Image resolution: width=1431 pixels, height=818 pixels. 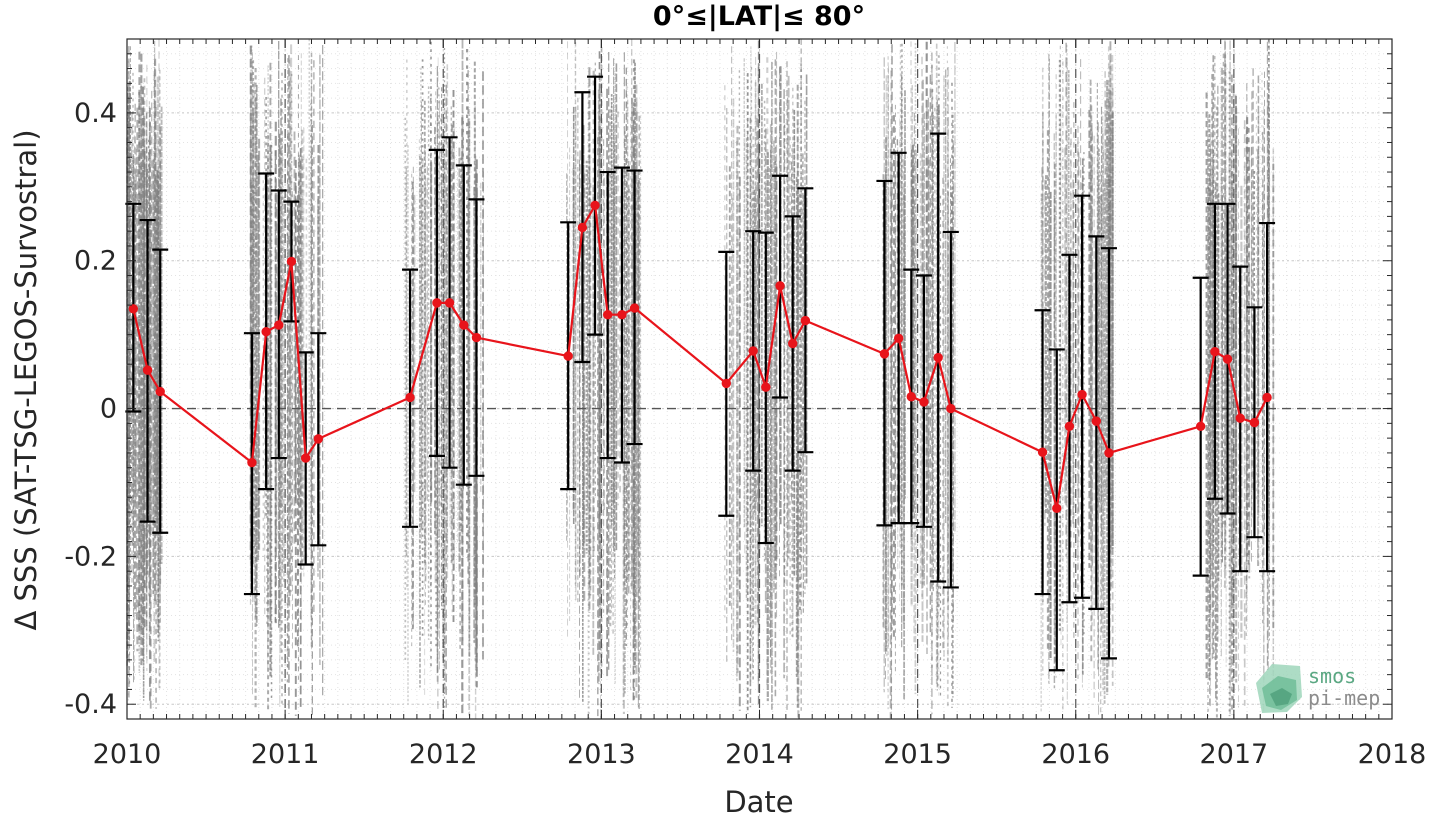 What do you see at coordinates (95, 261) in the screenshot?
I see `y-tick-label: 0.2` at bounding box center [95, 261].